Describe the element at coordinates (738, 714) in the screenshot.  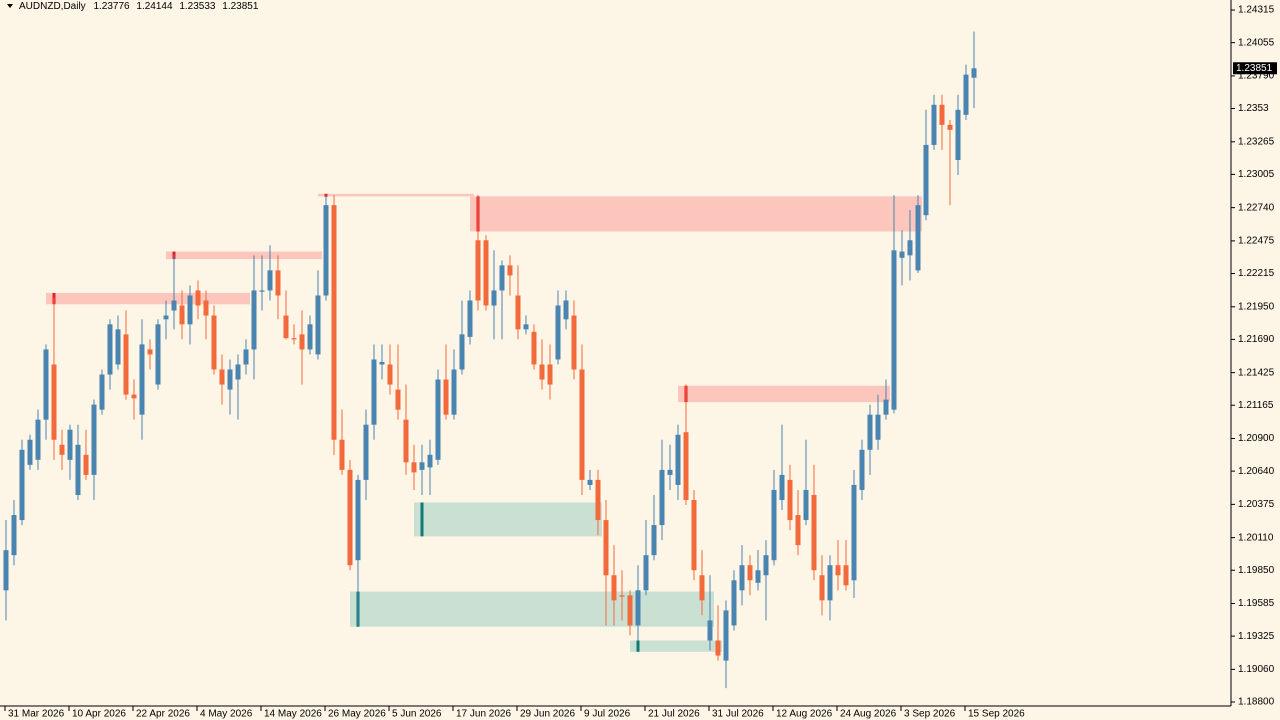
I see `x-tick-label: 31 Jul 2026` at that location.